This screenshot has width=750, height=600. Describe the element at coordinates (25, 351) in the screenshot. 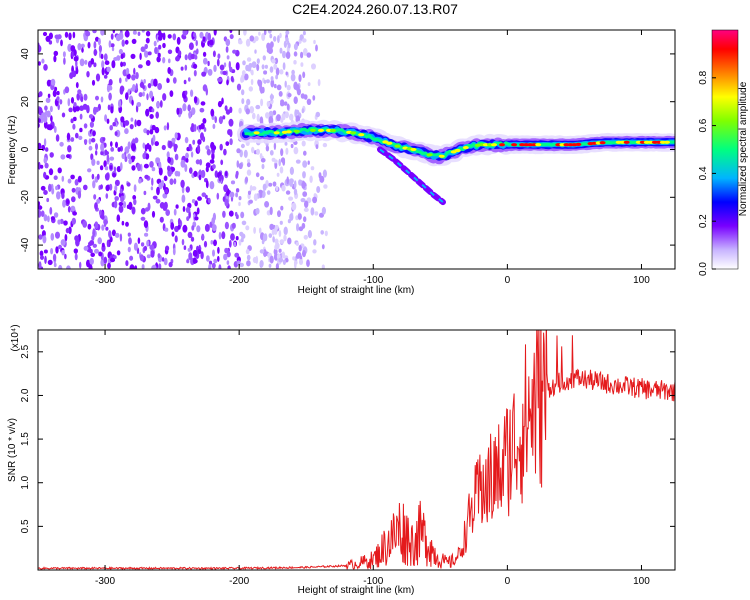

I see `bottom-y-tick-label: 2.5` at that location.